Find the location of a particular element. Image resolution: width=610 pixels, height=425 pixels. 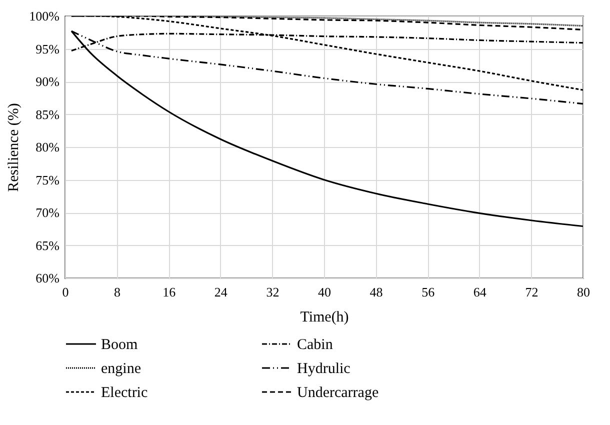

x-tick-label: 48 is located at coordinates (376, 292).